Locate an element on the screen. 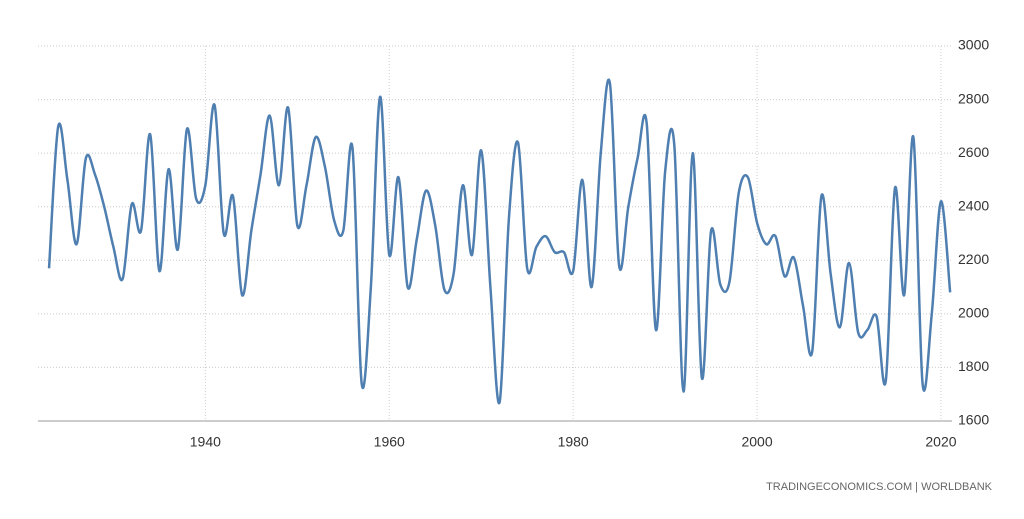 Image resolution: width=1024 pixels, height=519 pixels. y-tick-label: 3000 is located at coordinates (973, 45).